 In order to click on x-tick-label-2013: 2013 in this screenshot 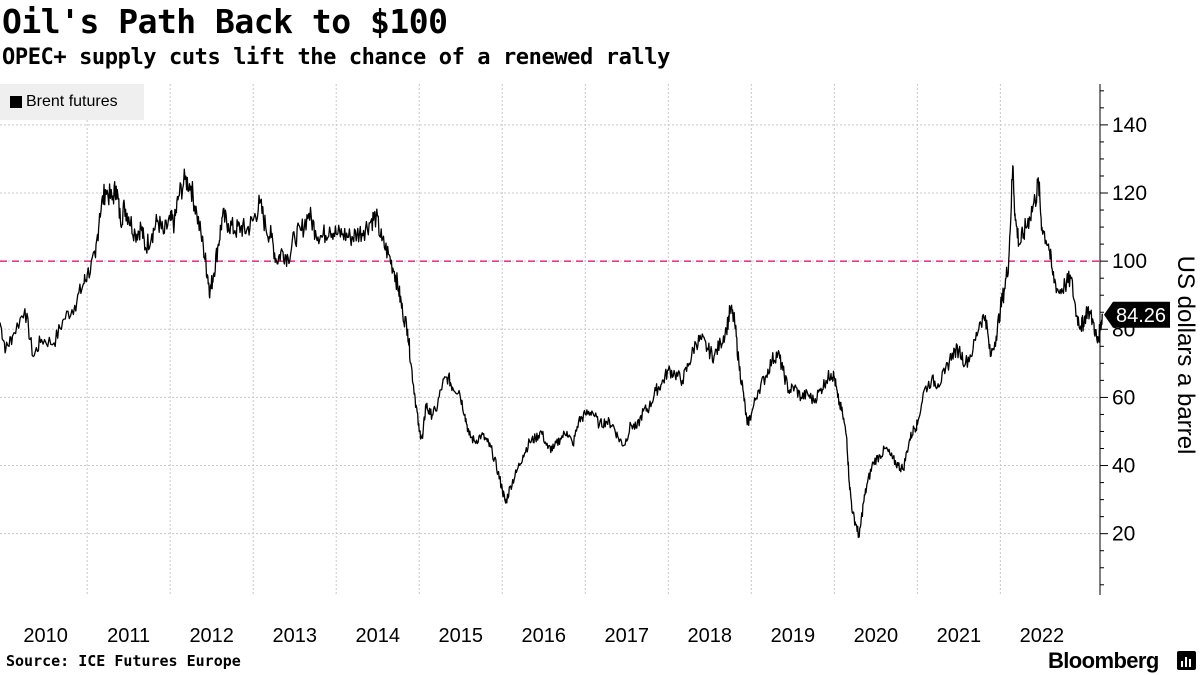, I will do `click(294, 636)`.